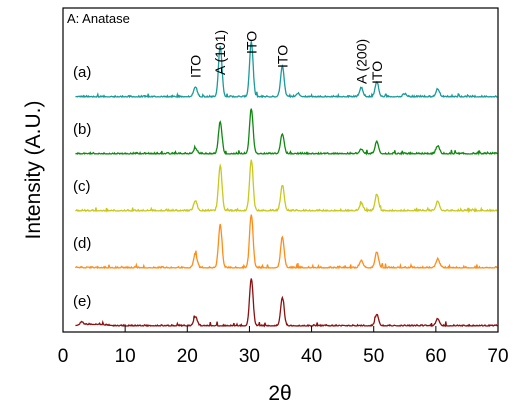 Image resolution: width=513 pixels, height=410 pixels. I want to click on x-tick-label: 40, so click(311, 356).